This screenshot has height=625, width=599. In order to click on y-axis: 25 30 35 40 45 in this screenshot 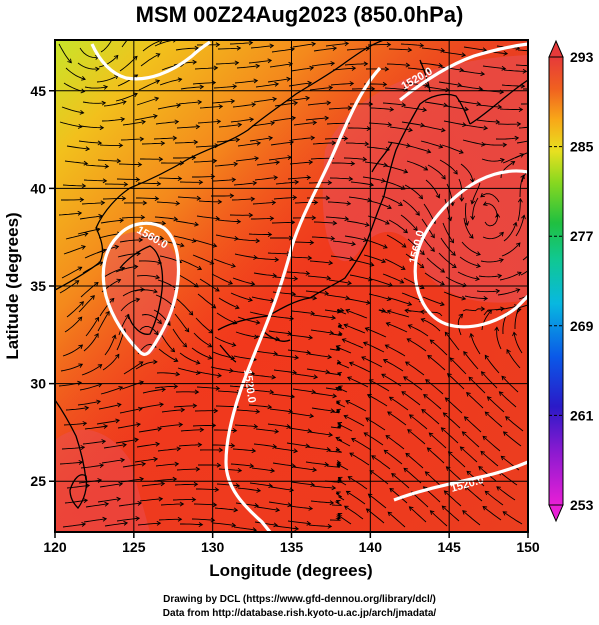, I will do `click(42, 286)`.